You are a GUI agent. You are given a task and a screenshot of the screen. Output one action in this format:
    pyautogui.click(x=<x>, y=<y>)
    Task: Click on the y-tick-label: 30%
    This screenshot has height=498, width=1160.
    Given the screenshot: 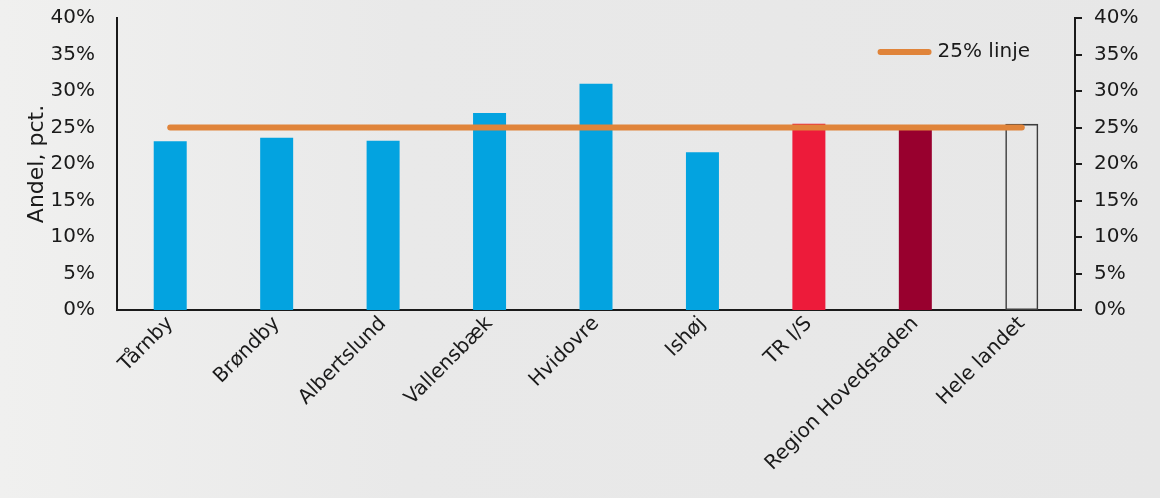 What is the action you would take?
    pyautogui.click(x=72, y=89)
    